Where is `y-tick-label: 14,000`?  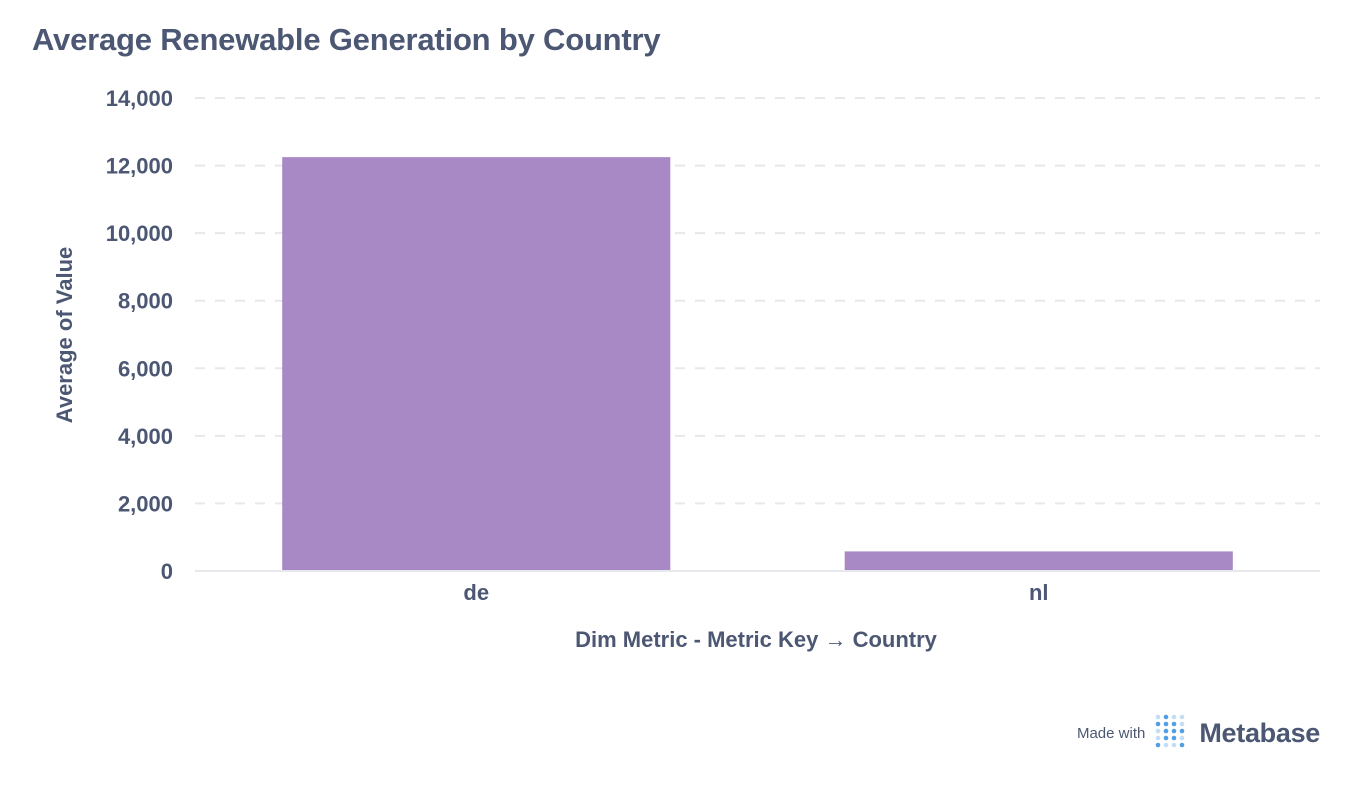
y-tick-label: 14,000 is located at coordinates (139, 98).